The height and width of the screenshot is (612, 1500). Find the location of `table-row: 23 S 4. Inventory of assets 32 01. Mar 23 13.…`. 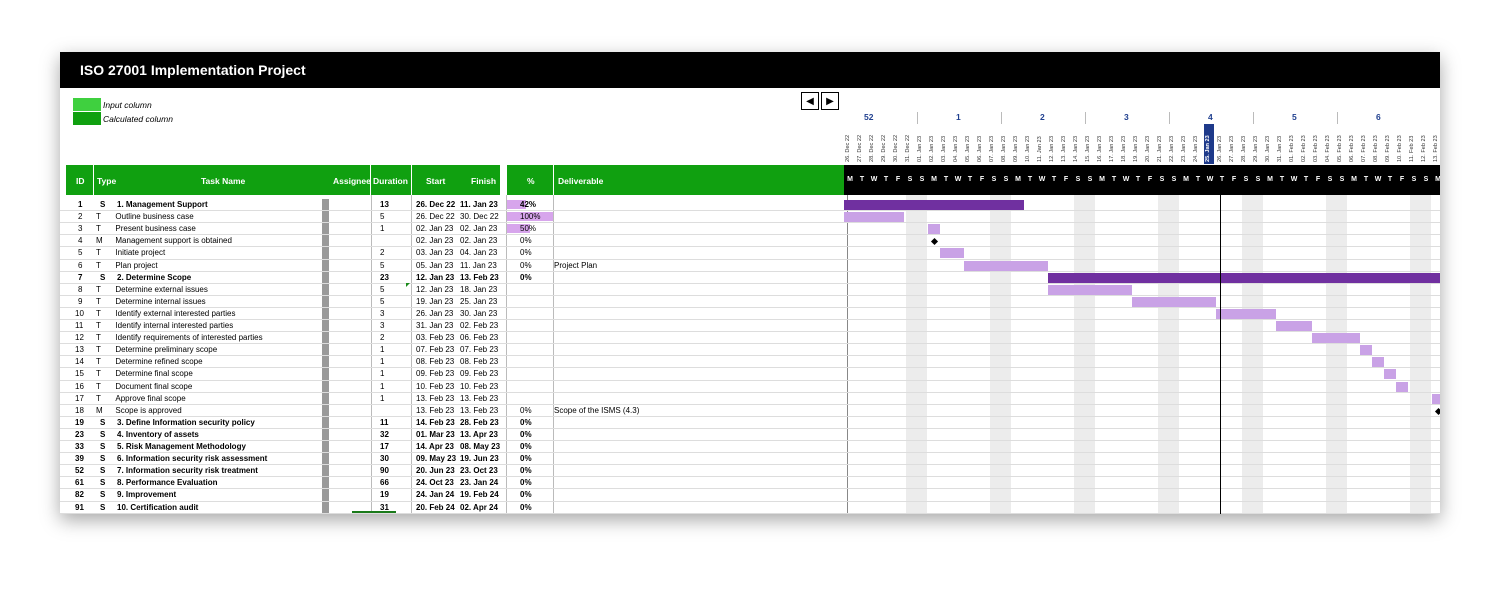

table-row: 23 S 4. Inventory of assets 32 01. Mar 23 13.… is located at coordinates (452, 435).